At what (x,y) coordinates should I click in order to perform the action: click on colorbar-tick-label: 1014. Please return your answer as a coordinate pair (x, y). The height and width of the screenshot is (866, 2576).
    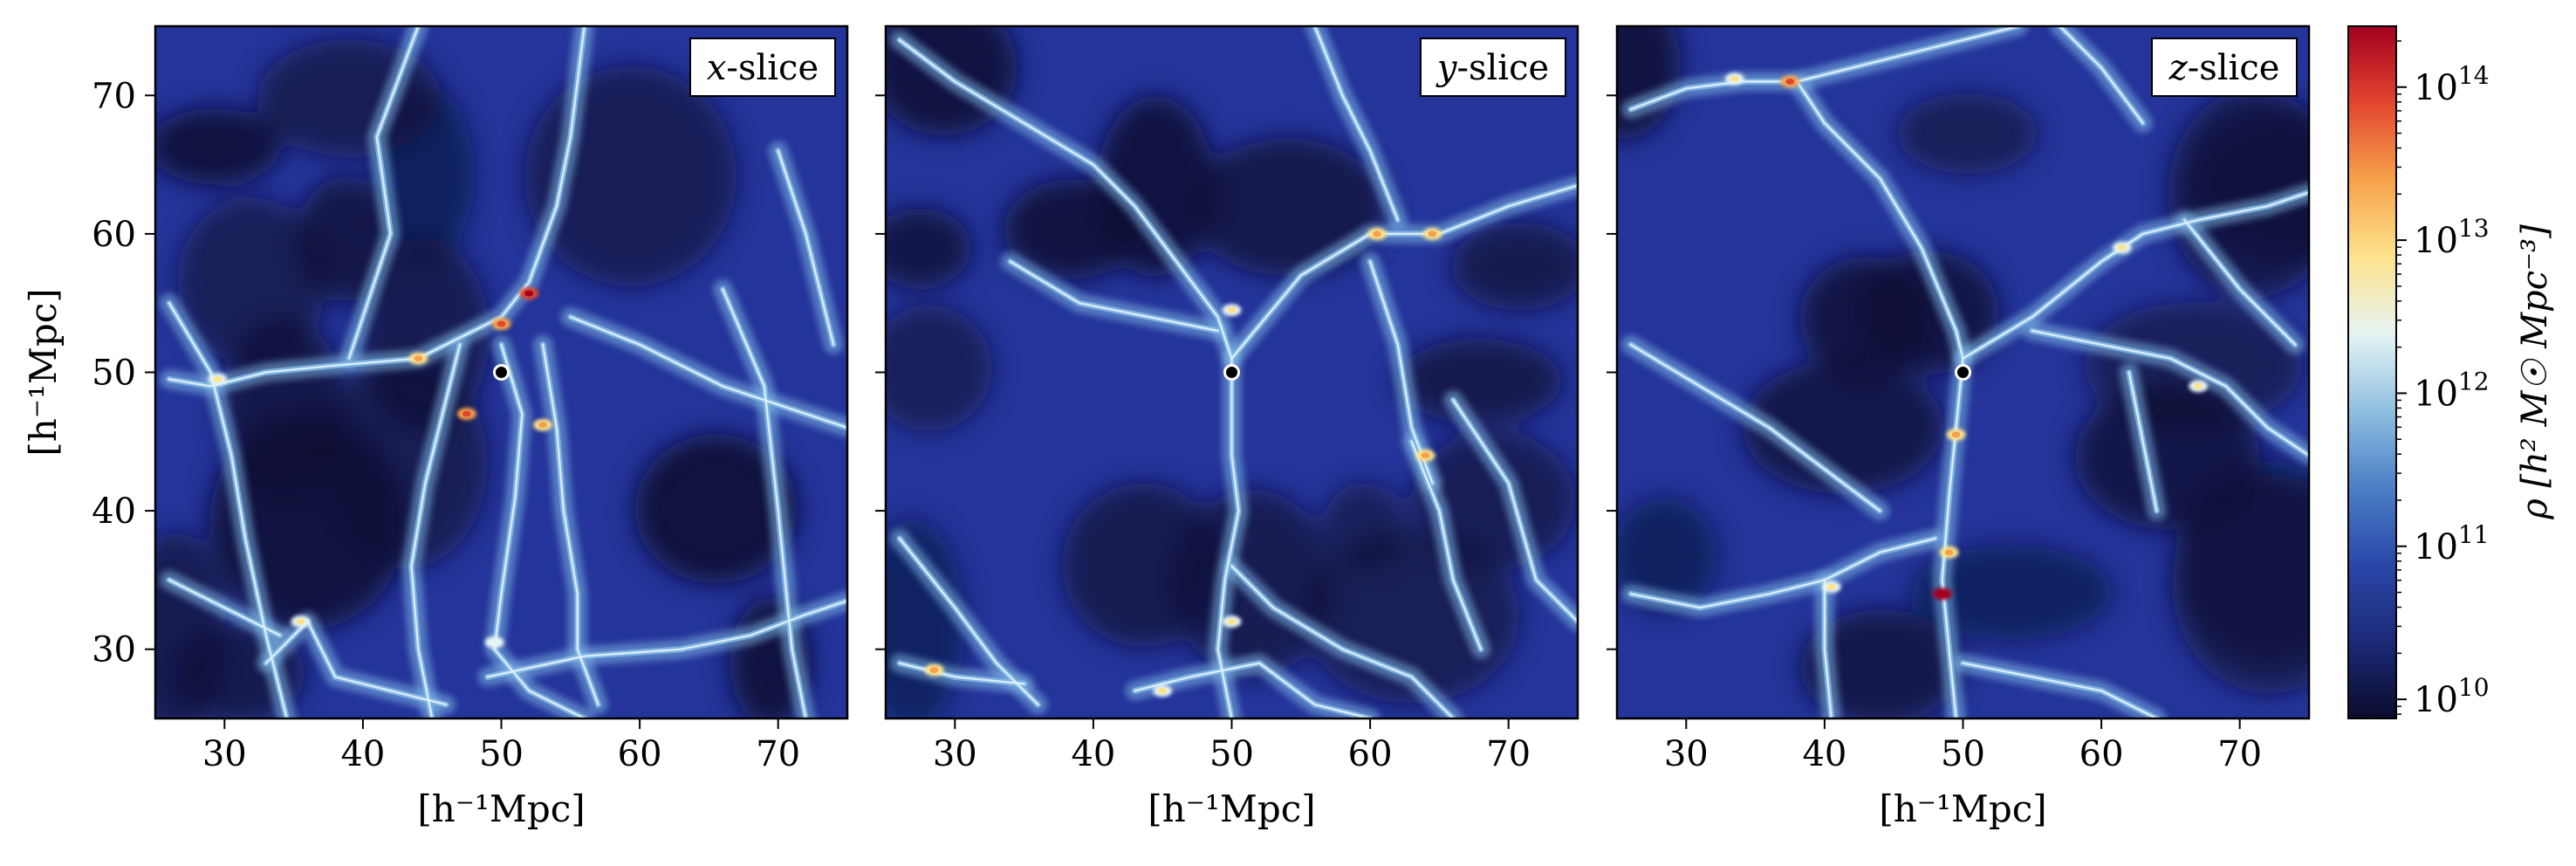
    Looking at the image, I should click on (2452, 84).